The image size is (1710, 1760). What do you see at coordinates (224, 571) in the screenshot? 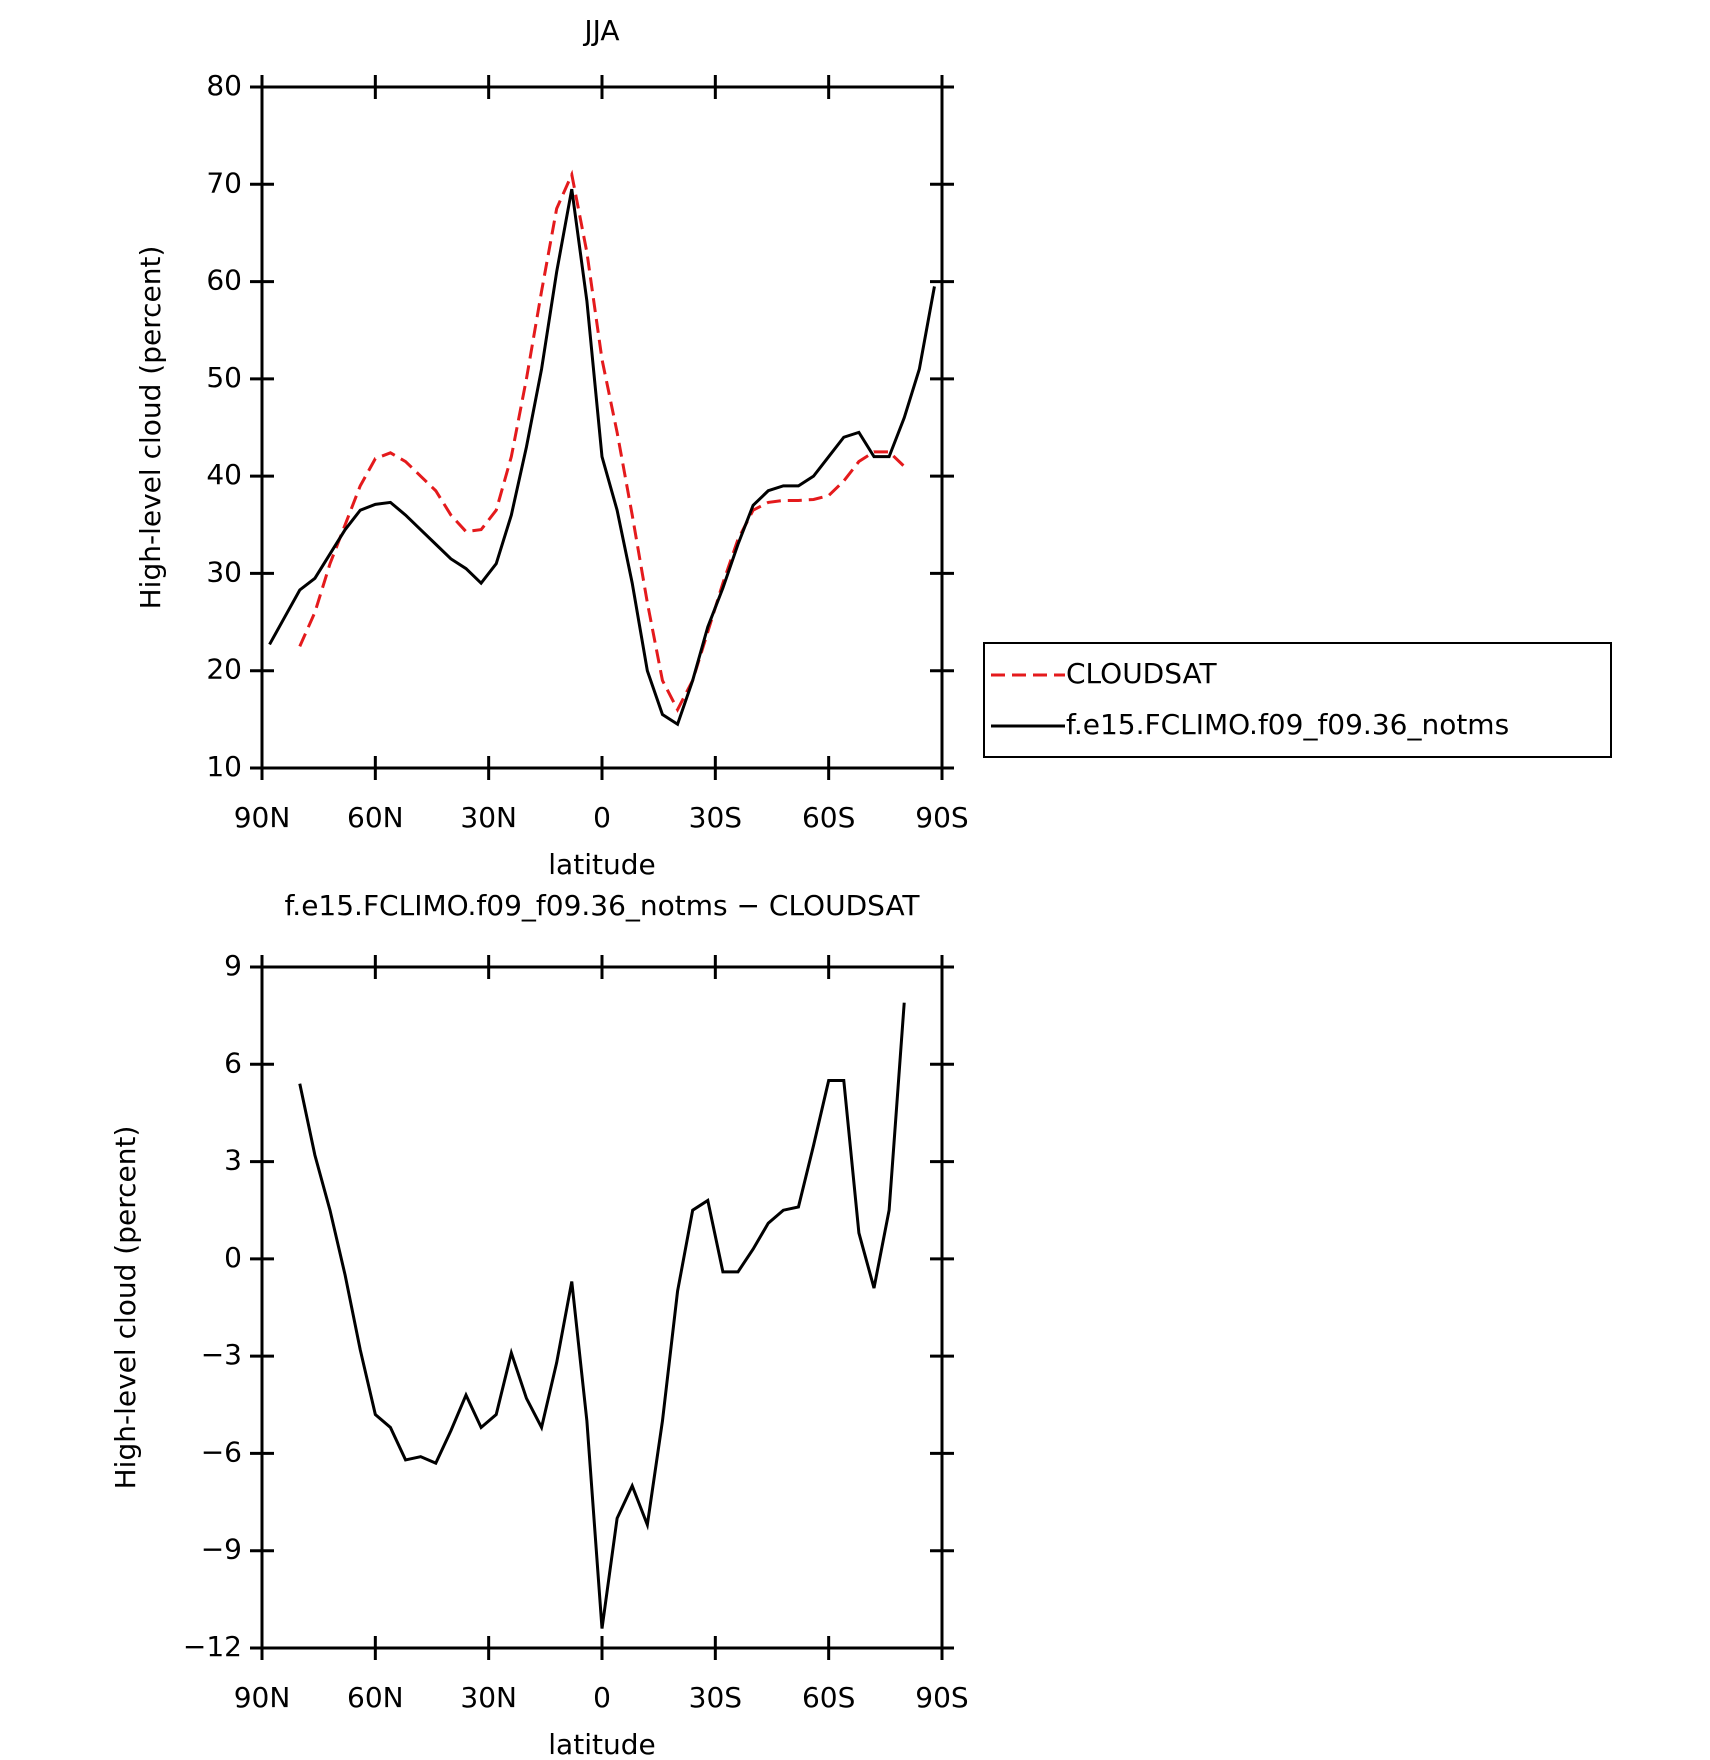
I see `y-tick-label: 30` at bounding box center [224, 571].